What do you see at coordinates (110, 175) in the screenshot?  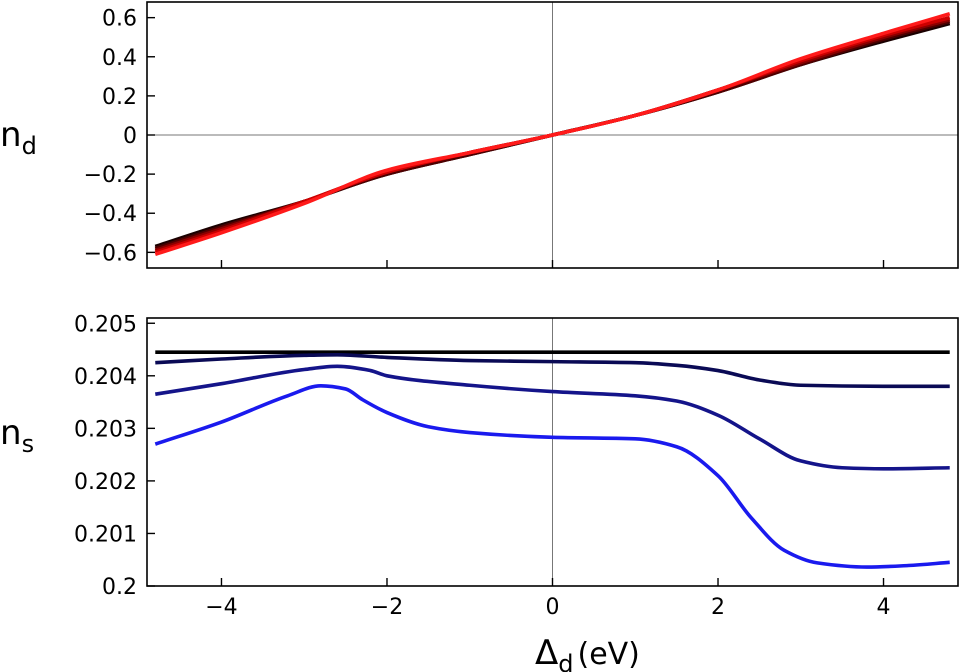 I see `nd-ytick-label: −0.2` at bounding box center [110, 175].